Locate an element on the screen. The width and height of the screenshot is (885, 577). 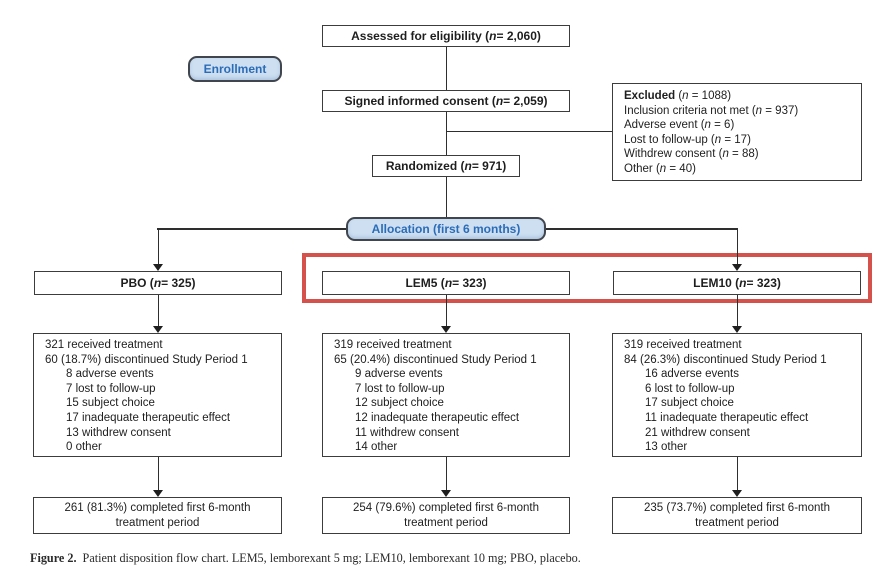
discontinued-line: 84 (26.3%) discontinued Study Period 1 is located at coordinates (725, 359).